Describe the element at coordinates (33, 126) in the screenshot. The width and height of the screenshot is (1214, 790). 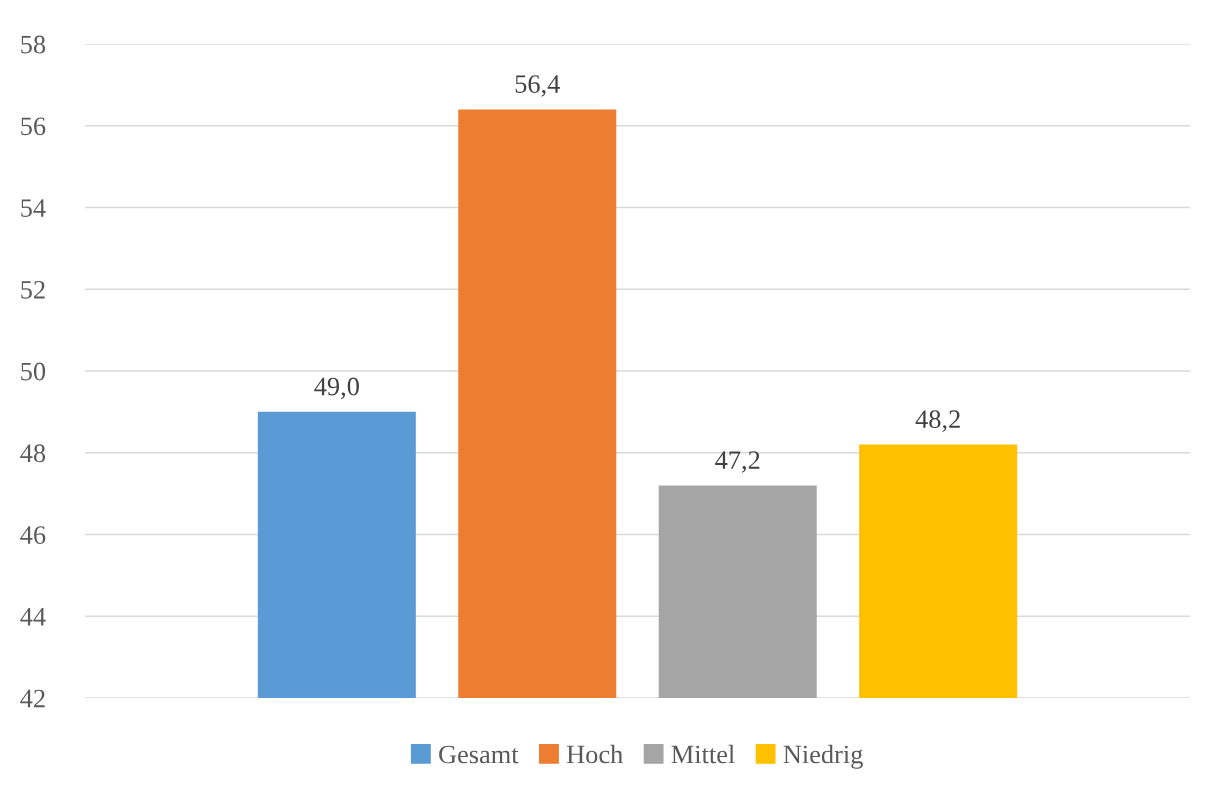
I see `y-tick-label: 56` at that location.